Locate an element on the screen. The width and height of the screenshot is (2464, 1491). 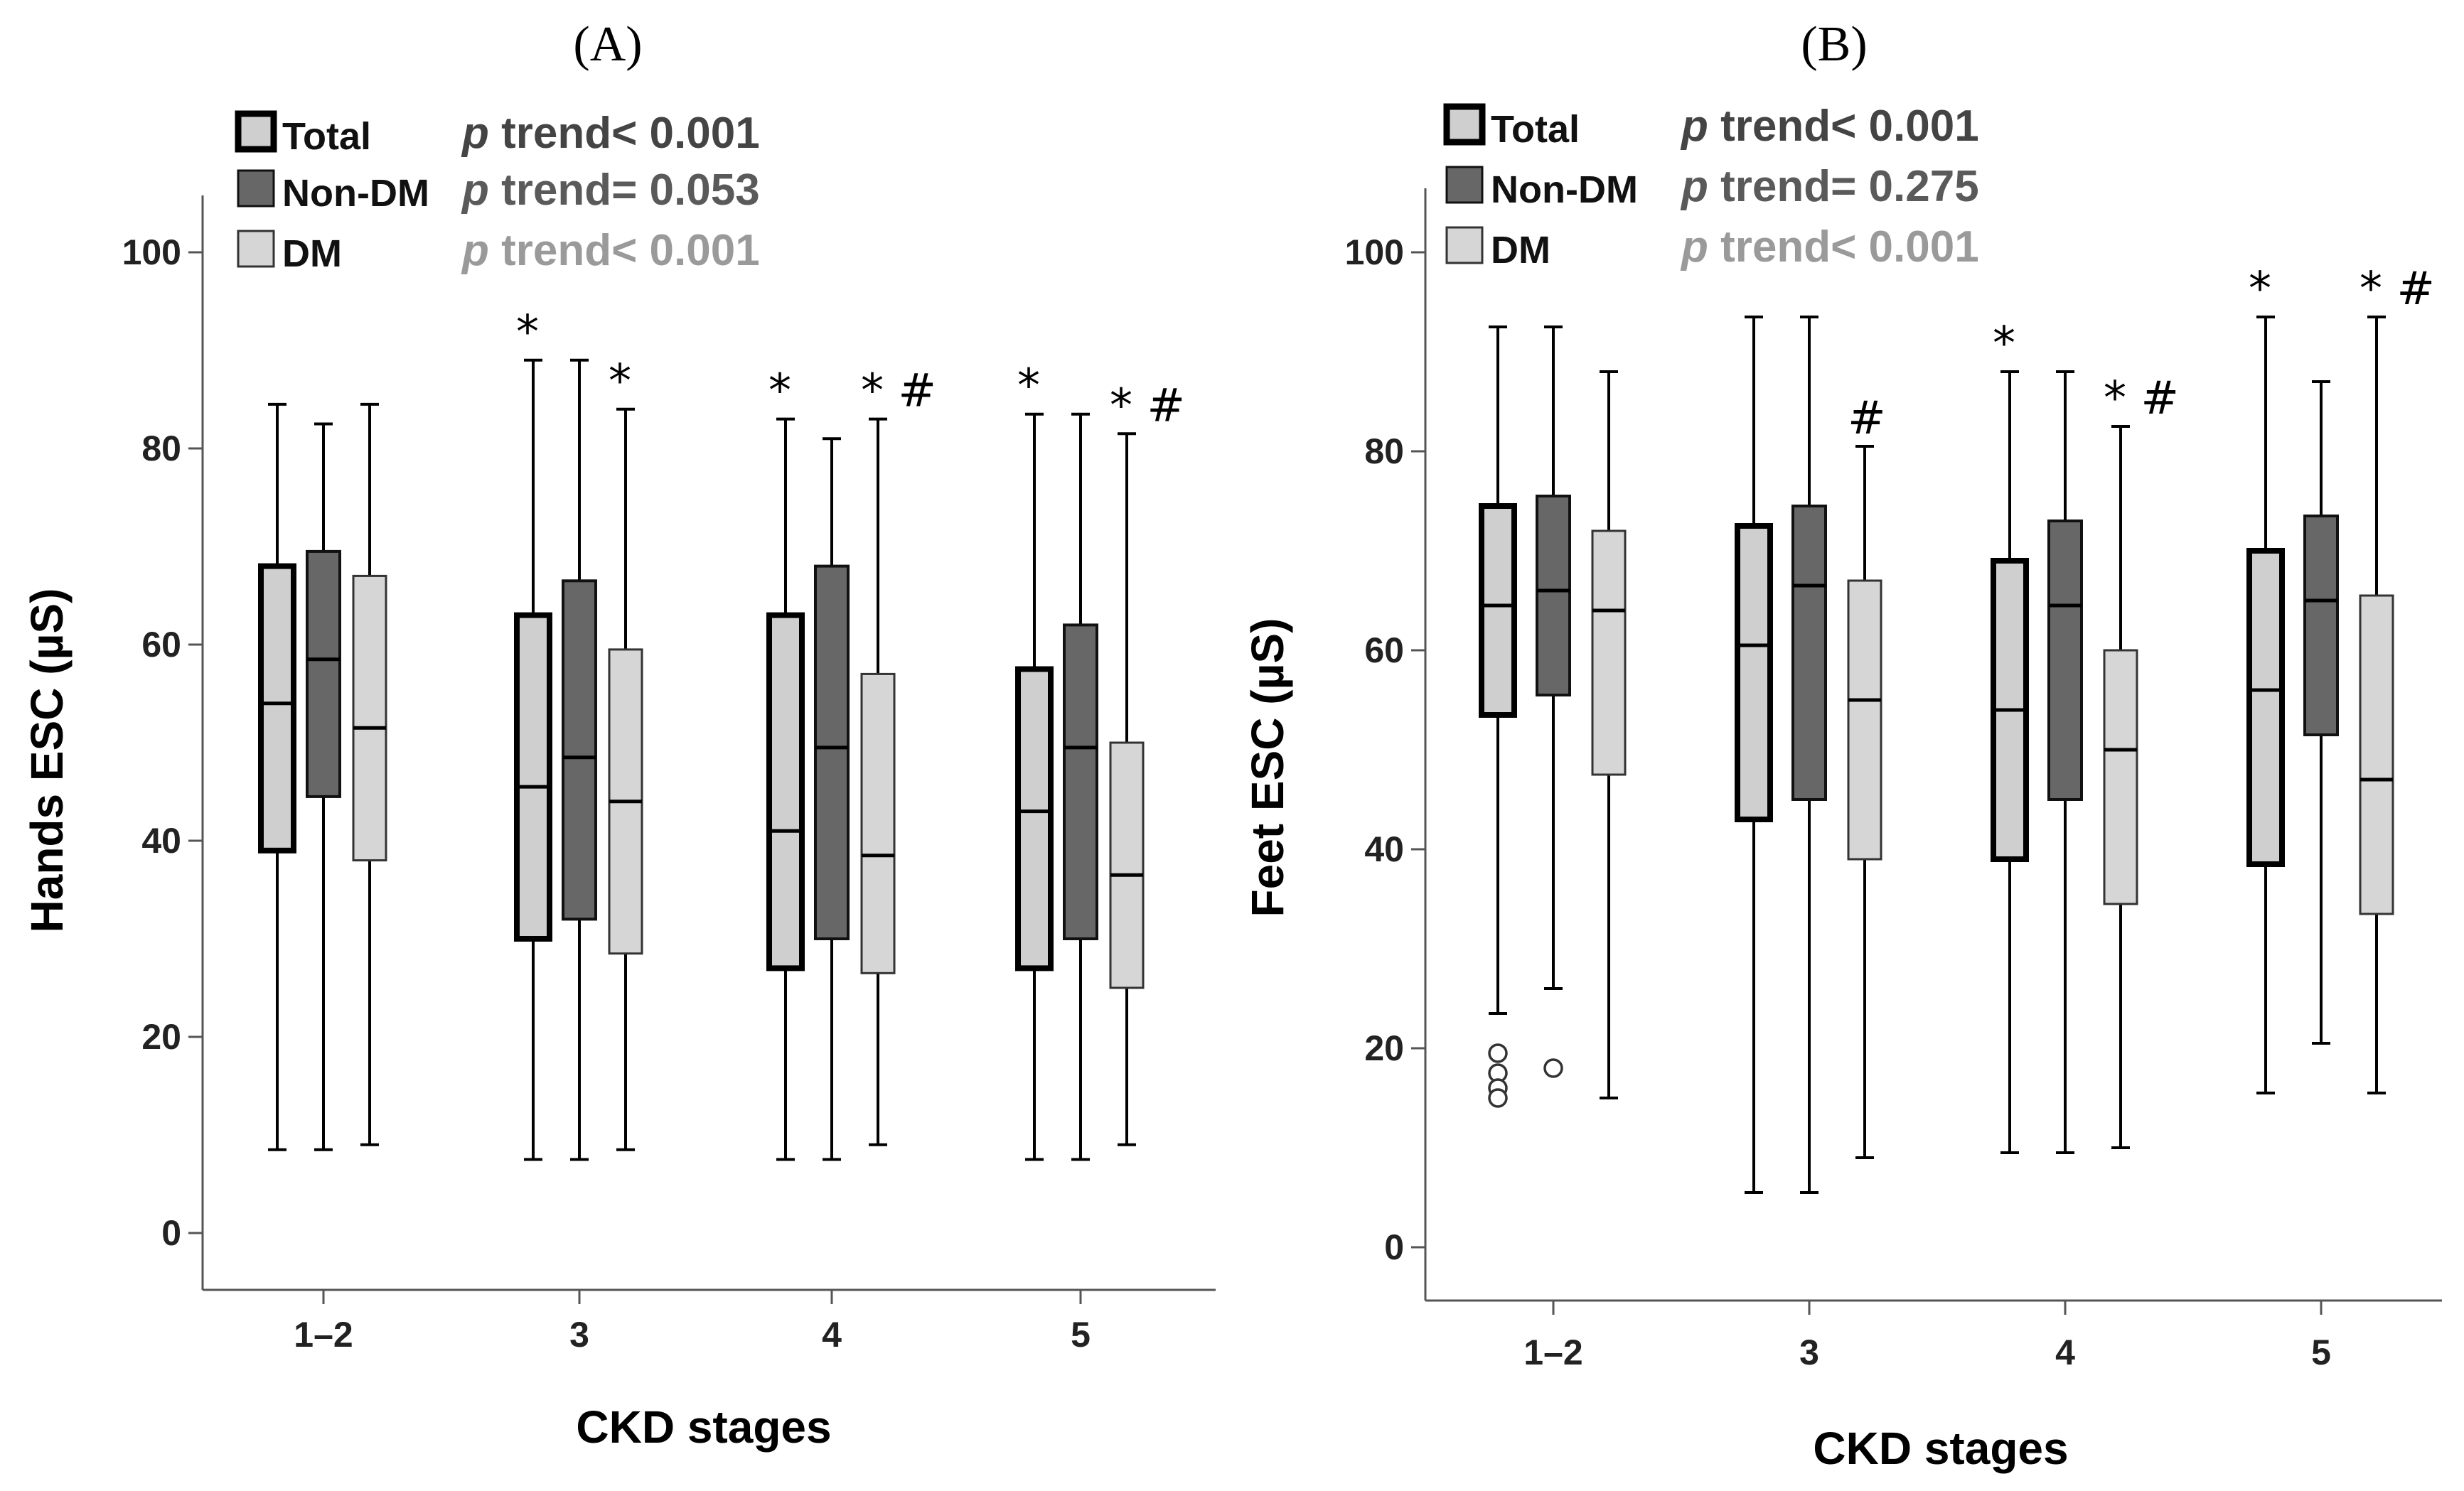
legend-label: Total is located at coordinates (1535, 129).